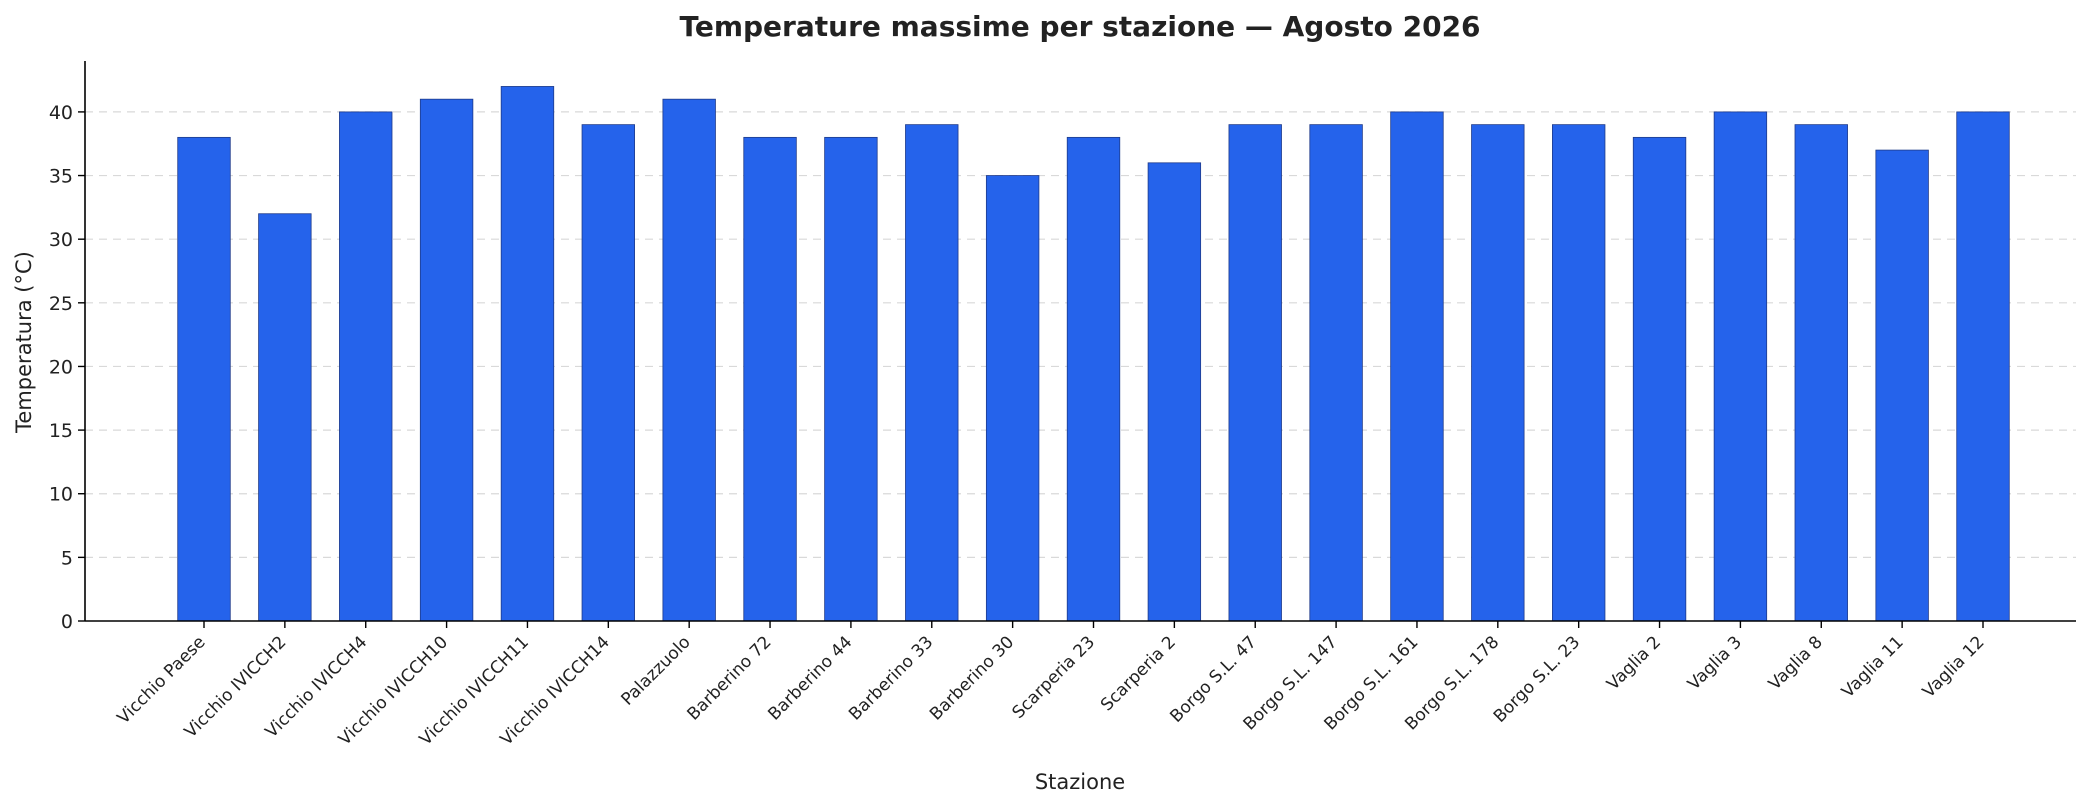  Describe the element at coordinates (1715, 663) in the screenshot. I see `x-tick-label: Vaglia 3` at that location.